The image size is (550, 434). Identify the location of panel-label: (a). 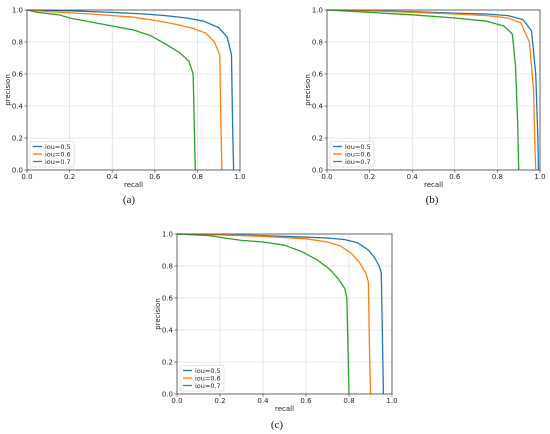
(129, 200).